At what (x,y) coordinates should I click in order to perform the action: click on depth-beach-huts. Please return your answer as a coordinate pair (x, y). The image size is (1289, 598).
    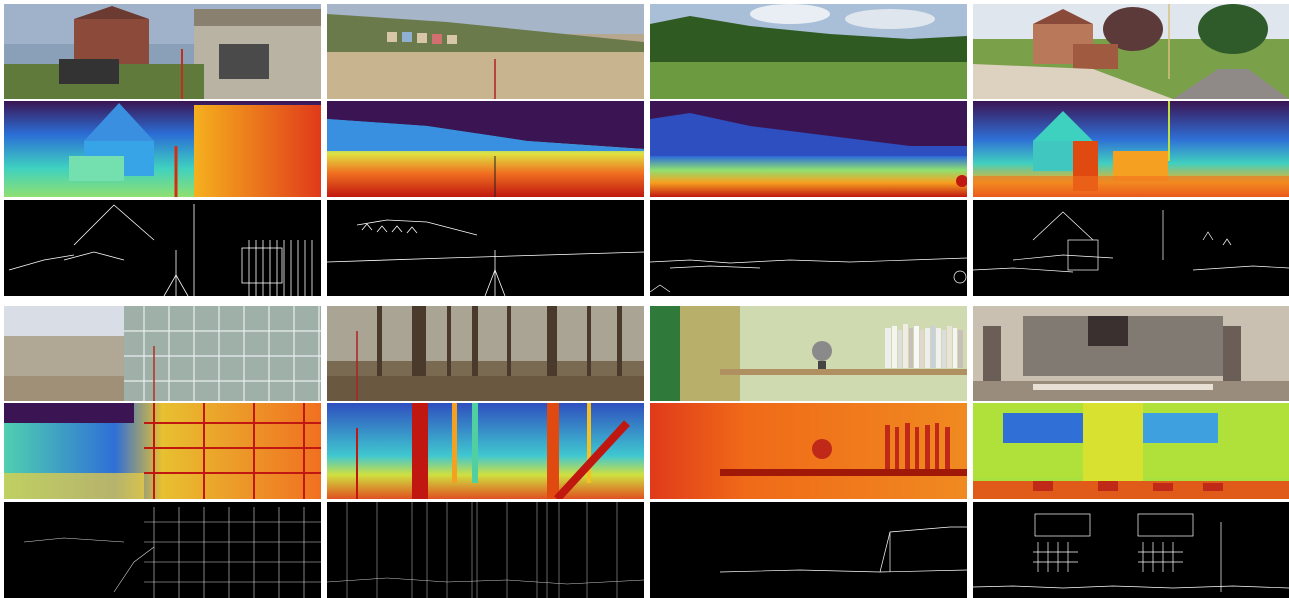
    Looking at the image, I should click on (485, 149).